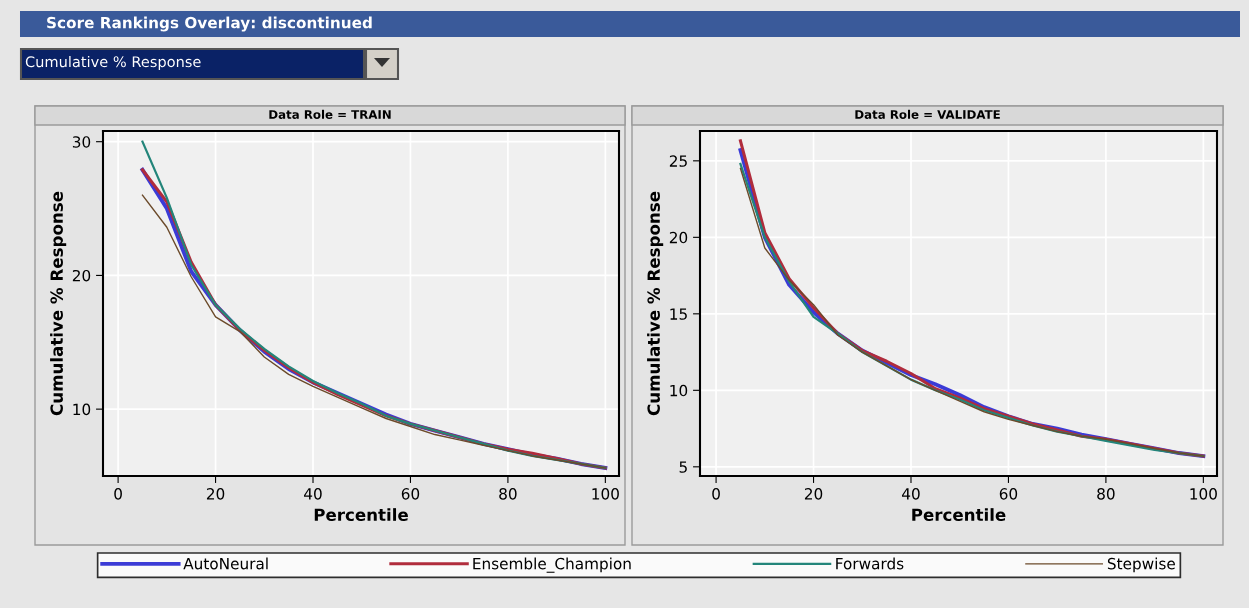 This screenshot has height=608, width=1249. Describe the element at coordinates (209, 24) in the screenshot. I see `text: Score Rankings Overlay: discontinued` at that location.